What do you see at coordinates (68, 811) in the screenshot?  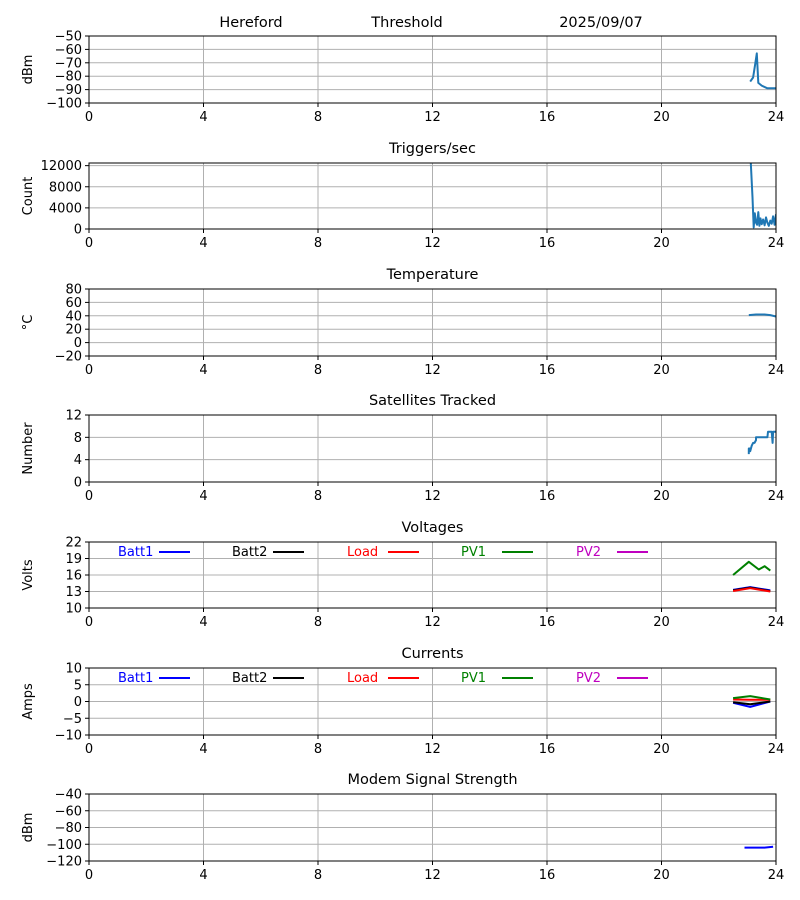 I see `y-tick-label: −60` at bounding box center [68, 811].